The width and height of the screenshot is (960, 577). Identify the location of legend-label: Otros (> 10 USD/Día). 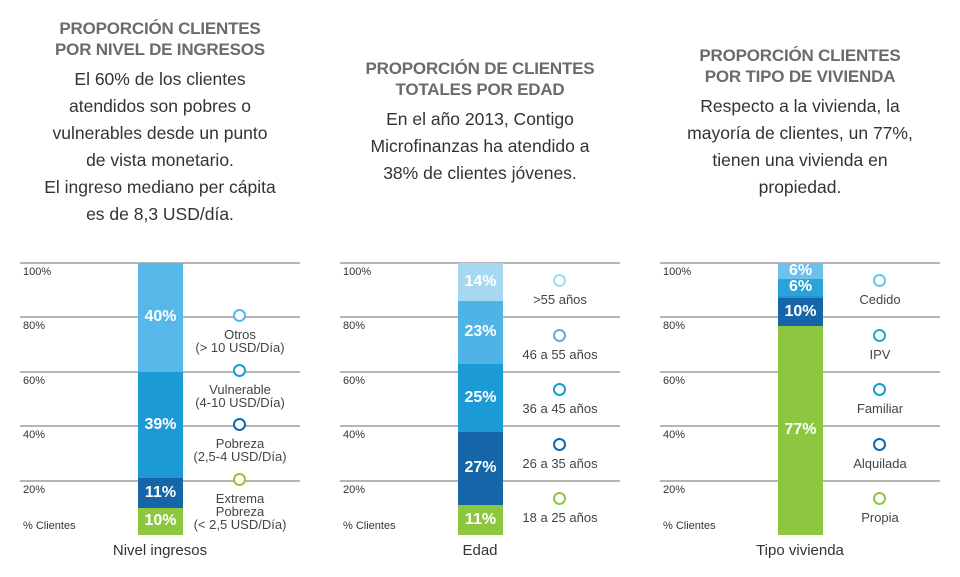
(240, 341).